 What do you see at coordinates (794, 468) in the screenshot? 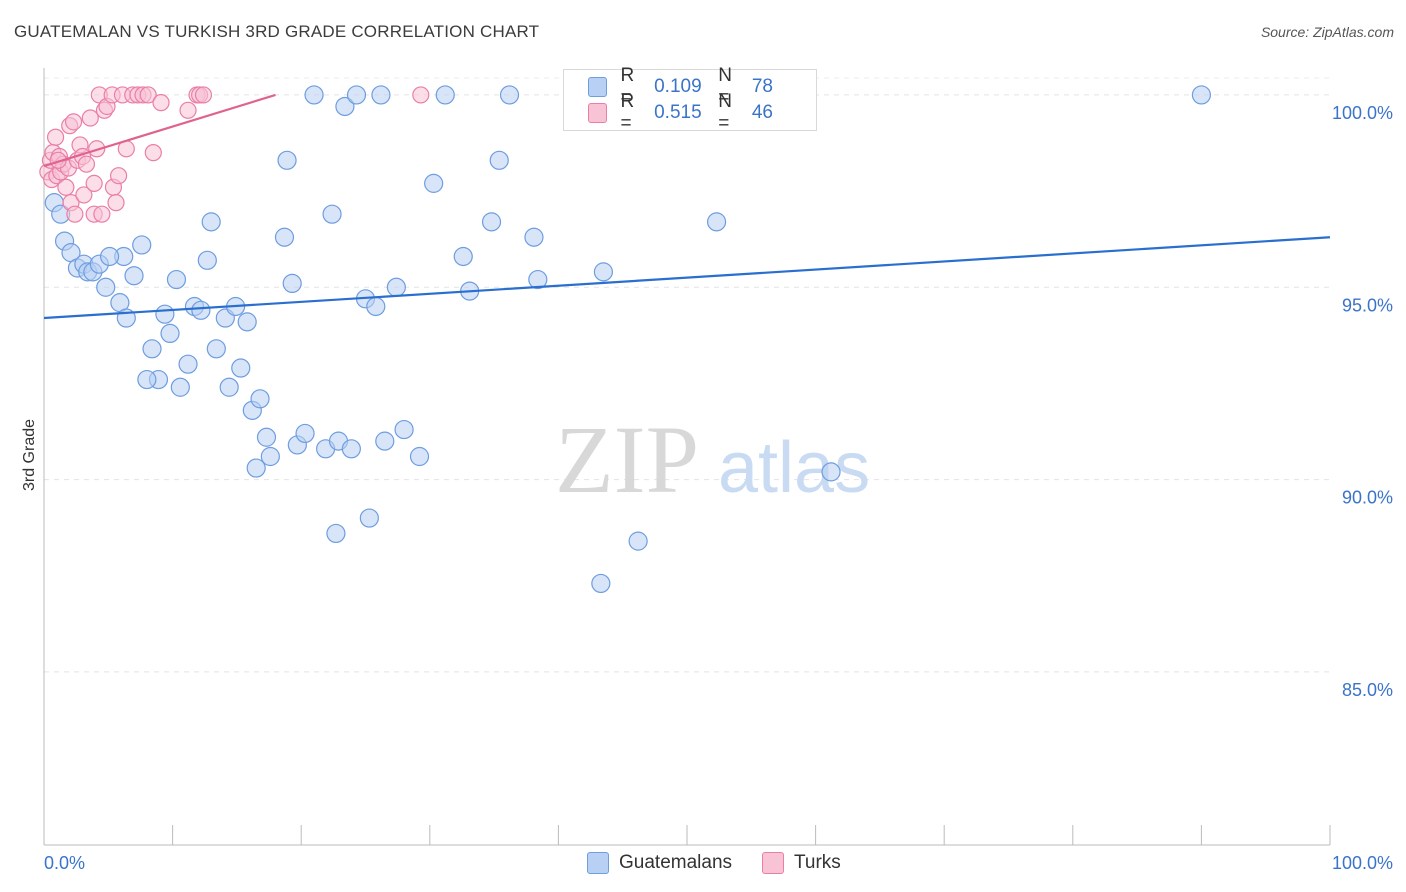
I see `watermark-atlas: atlas` at bounding box center [794, 468].